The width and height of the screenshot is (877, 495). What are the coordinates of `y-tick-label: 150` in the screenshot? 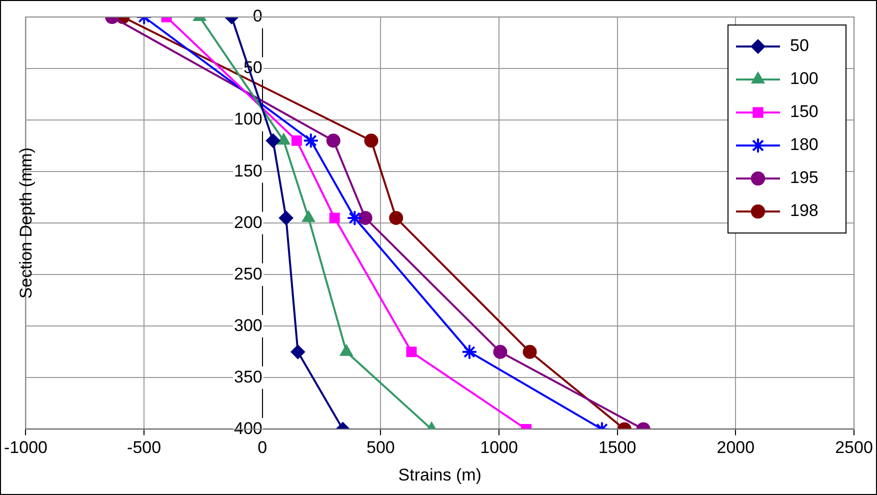 It's located at (248, 170).